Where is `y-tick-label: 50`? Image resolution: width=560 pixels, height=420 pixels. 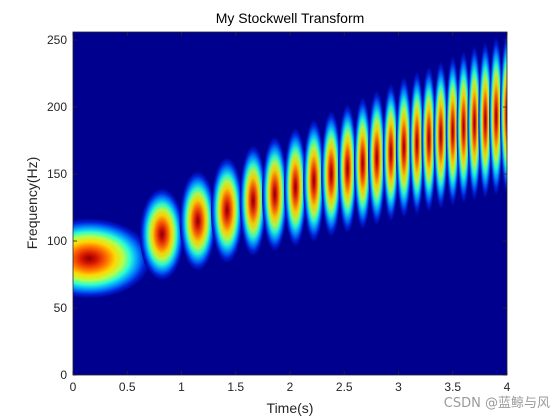 y-tick-label: 50 is located at coordinates (61, 308).